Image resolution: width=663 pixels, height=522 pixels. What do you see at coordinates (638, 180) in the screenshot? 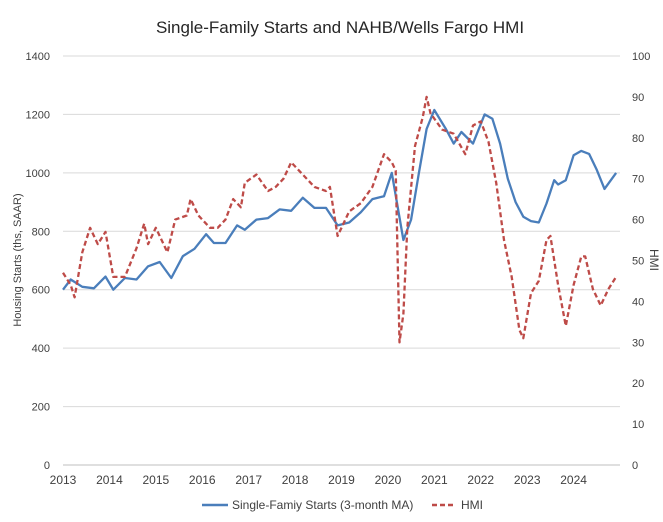
I see `y2-tick-label: 70` at bounding box center [638, 180].